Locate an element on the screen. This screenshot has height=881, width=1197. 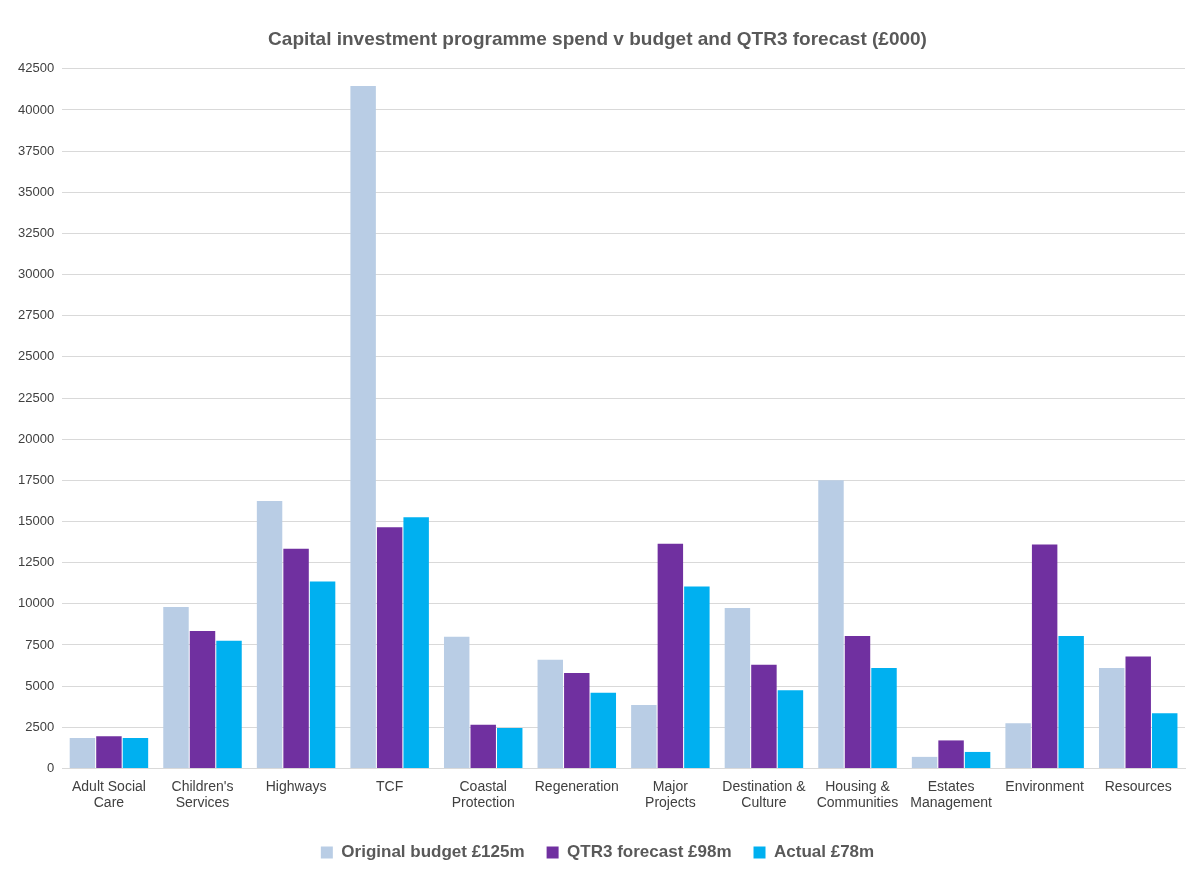
x-tick-label: Major Projects is located at coordinates (670, 794).